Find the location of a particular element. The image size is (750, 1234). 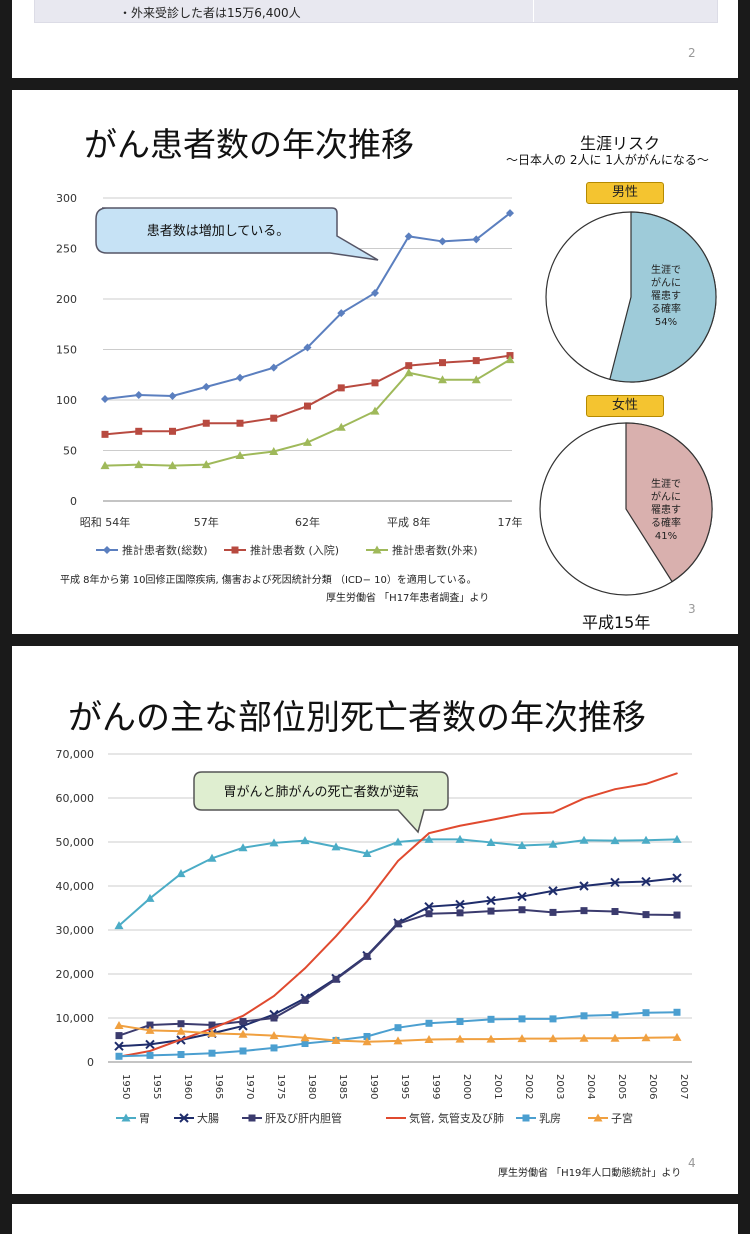

x-tick-label: 1950 is located at coordinates (125, 1086).